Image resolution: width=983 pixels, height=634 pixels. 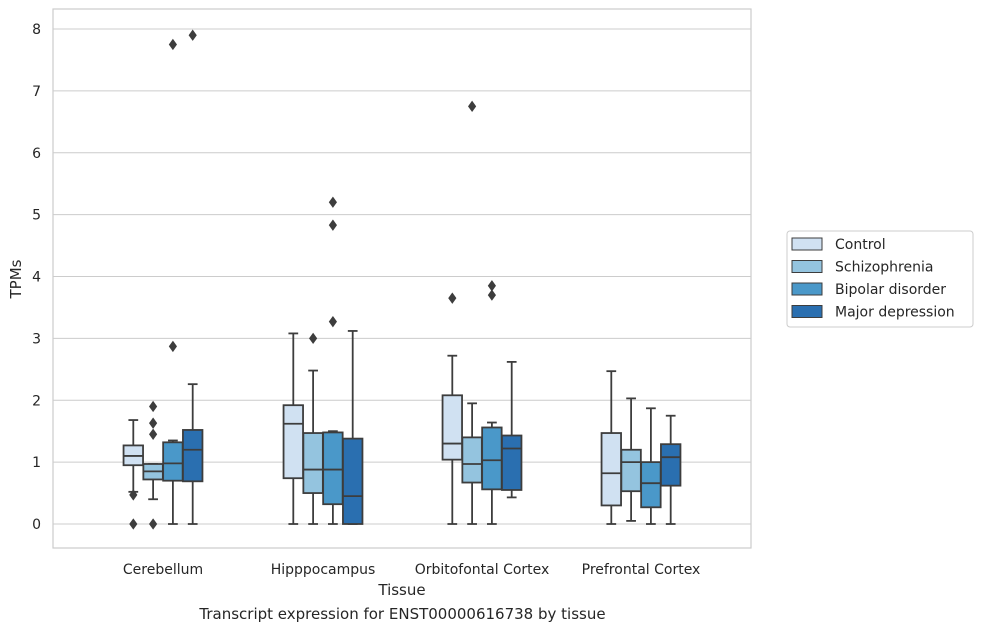 I want to click on y-tick-label: 4, so click(x=36, y=278).